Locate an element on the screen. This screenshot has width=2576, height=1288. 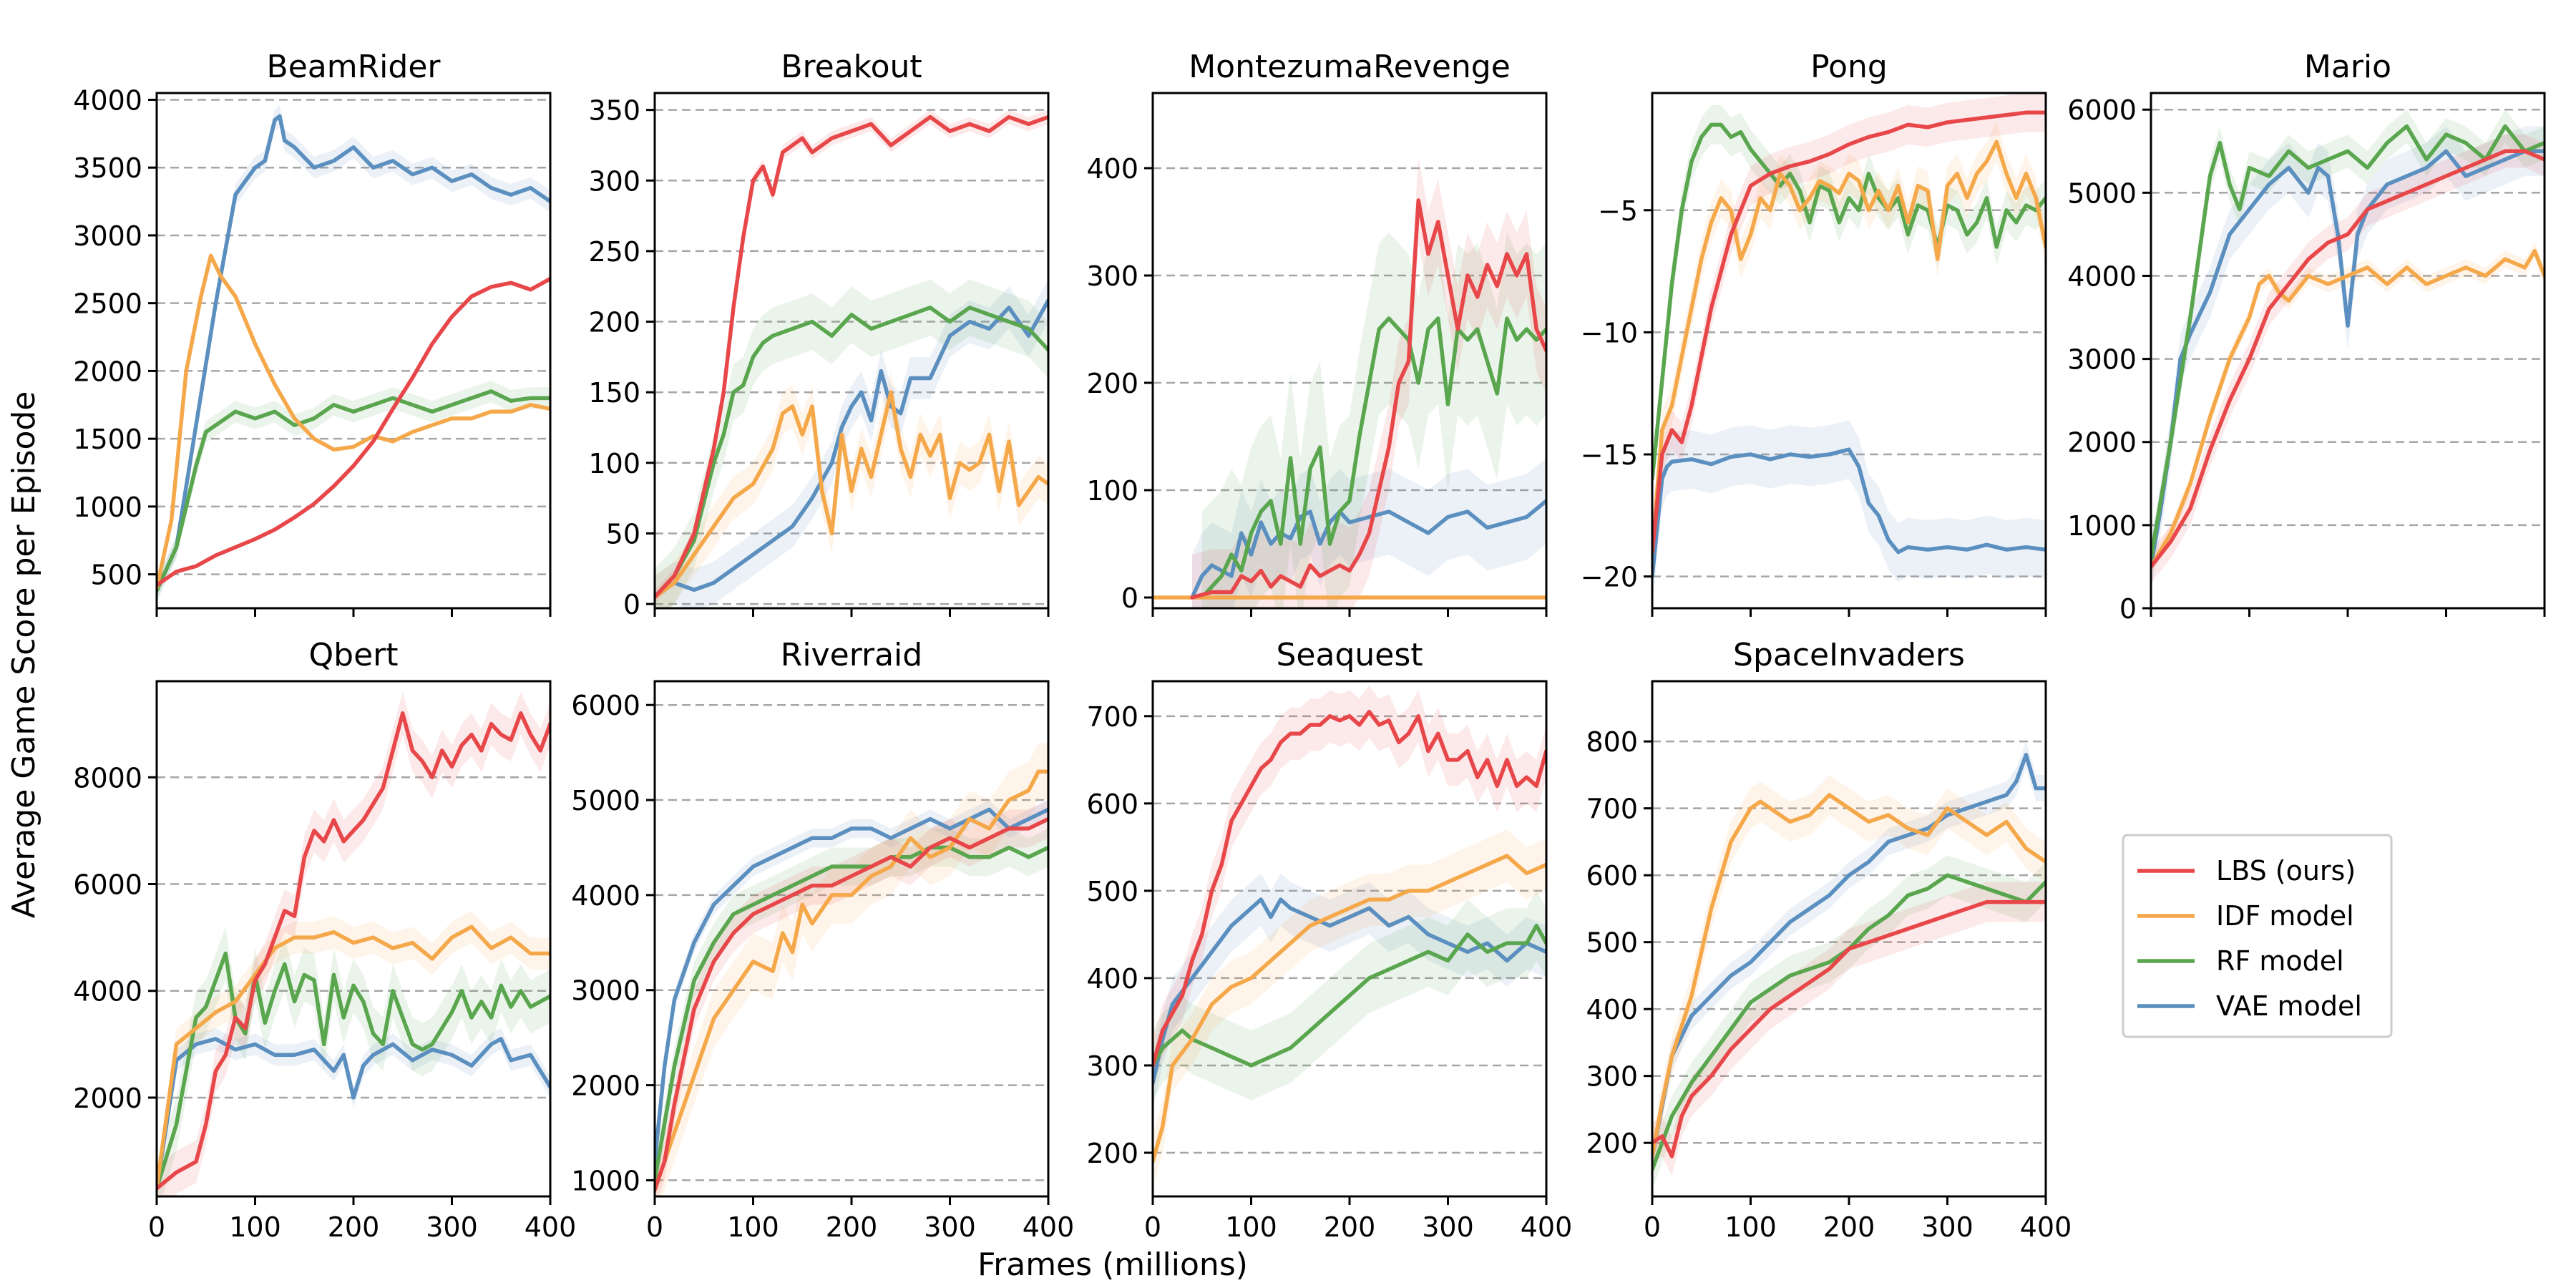
y-tick-label: 100 is located at coordinates (614, 463).